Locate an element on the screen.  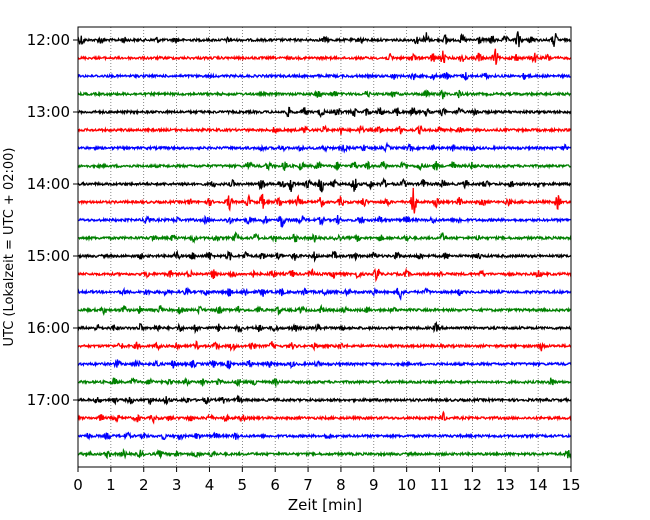
x-tick-label: 11 is located at coordinates (439, 485).